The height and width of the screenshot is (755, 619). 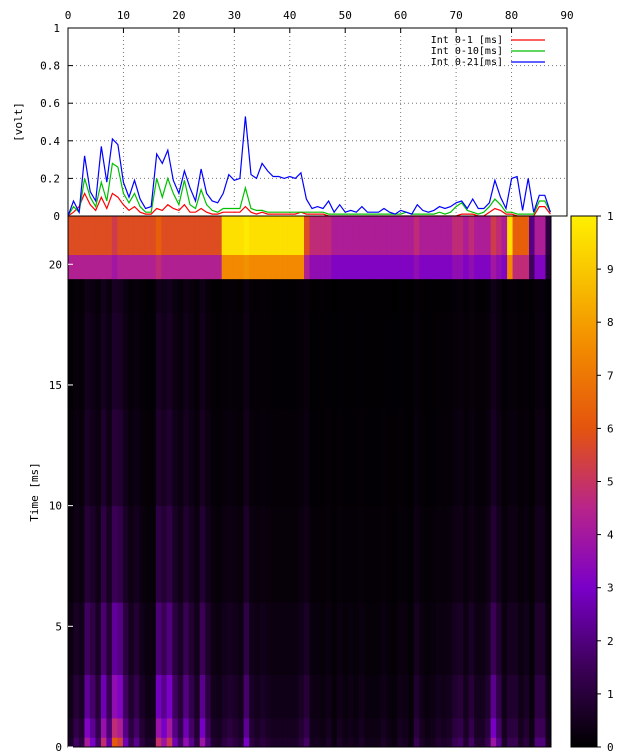 What do you see at coordinates (610, 694) in the screenshot?
I see `colorbar-tick-label: 1` at bounding box center [610, 694].